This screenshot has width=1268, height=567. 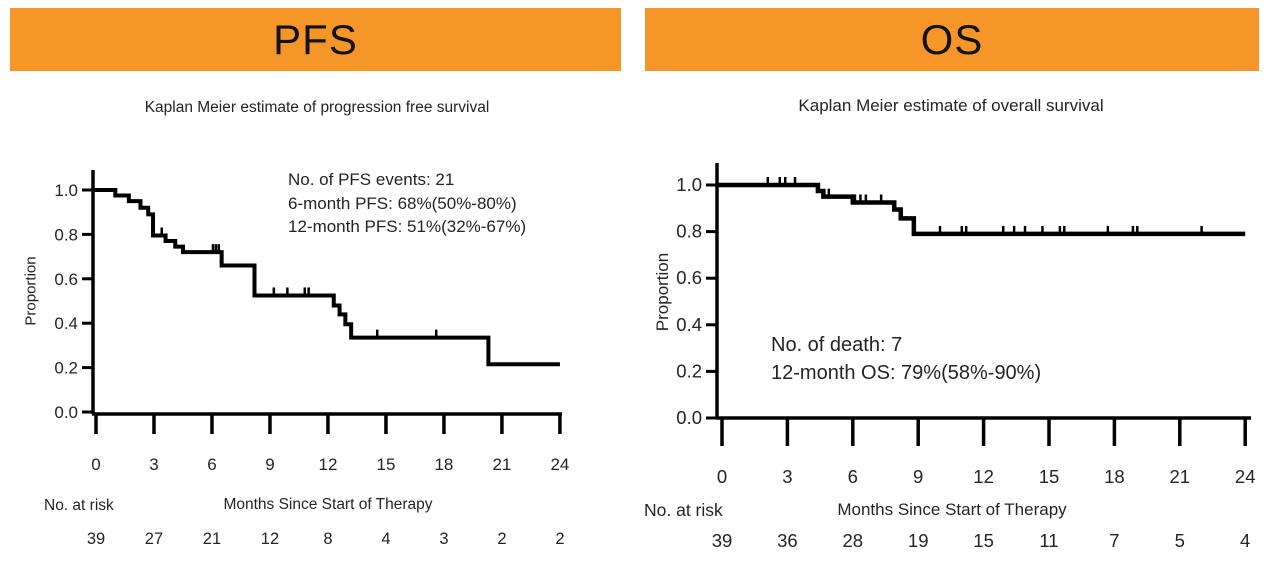 What do you see at coordinates (407, 226) in the screenshot?
I see `pfs-annotation-line: 12-month PFS: 51%(32%-67%)` at bounding box center [407, 226].